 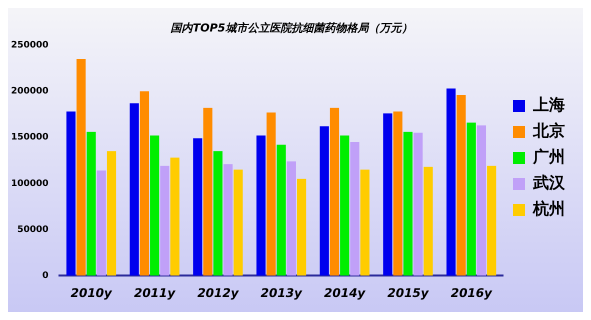 What do you see at coordinates (45, 275) in the screenshot?
I see `y-tick-label: 0` at bounding box center [45, 275].